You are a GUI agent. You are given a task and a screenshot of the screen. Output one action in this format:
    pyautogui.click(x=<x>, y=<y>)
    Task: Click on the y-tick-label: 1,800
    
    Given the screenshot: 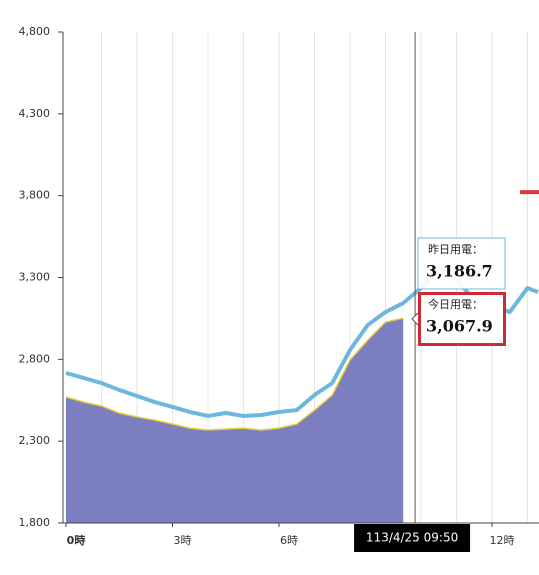 What is the action you would take?
    pyautogui.click(x=35, y=522)
    